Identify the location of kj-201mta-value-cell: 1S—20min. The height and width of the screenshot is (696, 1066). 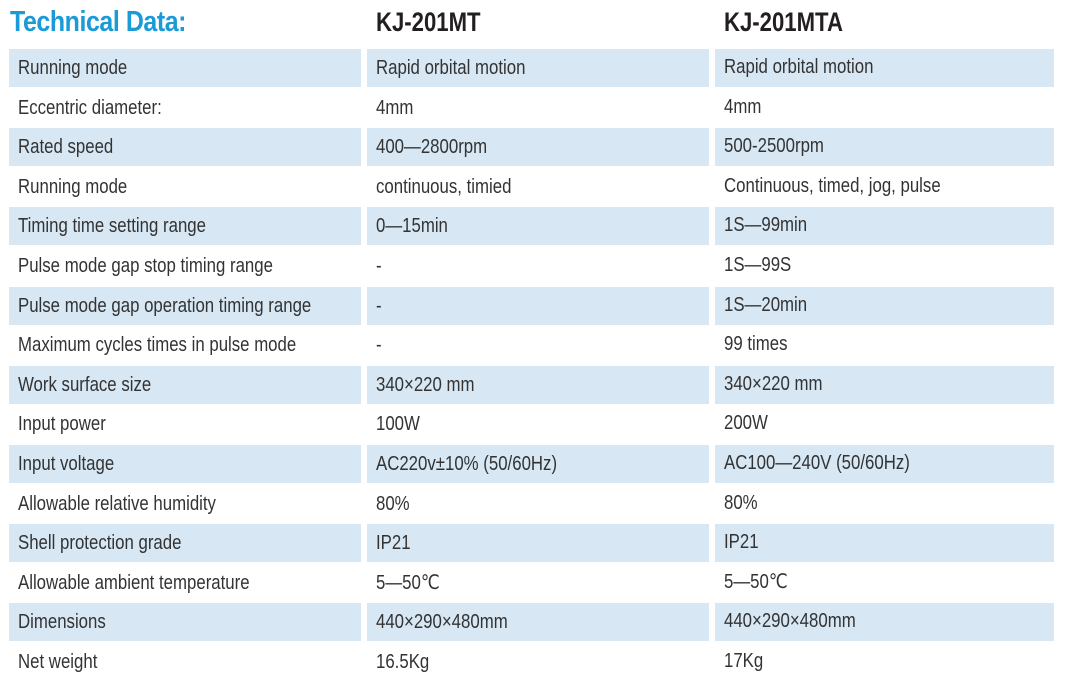
(884, 305).